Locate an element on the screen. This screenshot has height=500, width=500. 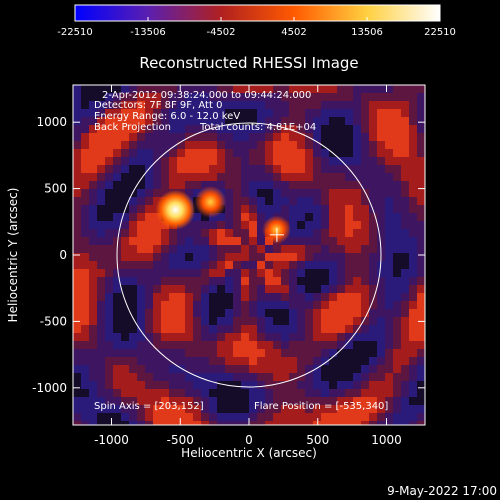
colorbar-gradient is located at coordinates (257, 13).